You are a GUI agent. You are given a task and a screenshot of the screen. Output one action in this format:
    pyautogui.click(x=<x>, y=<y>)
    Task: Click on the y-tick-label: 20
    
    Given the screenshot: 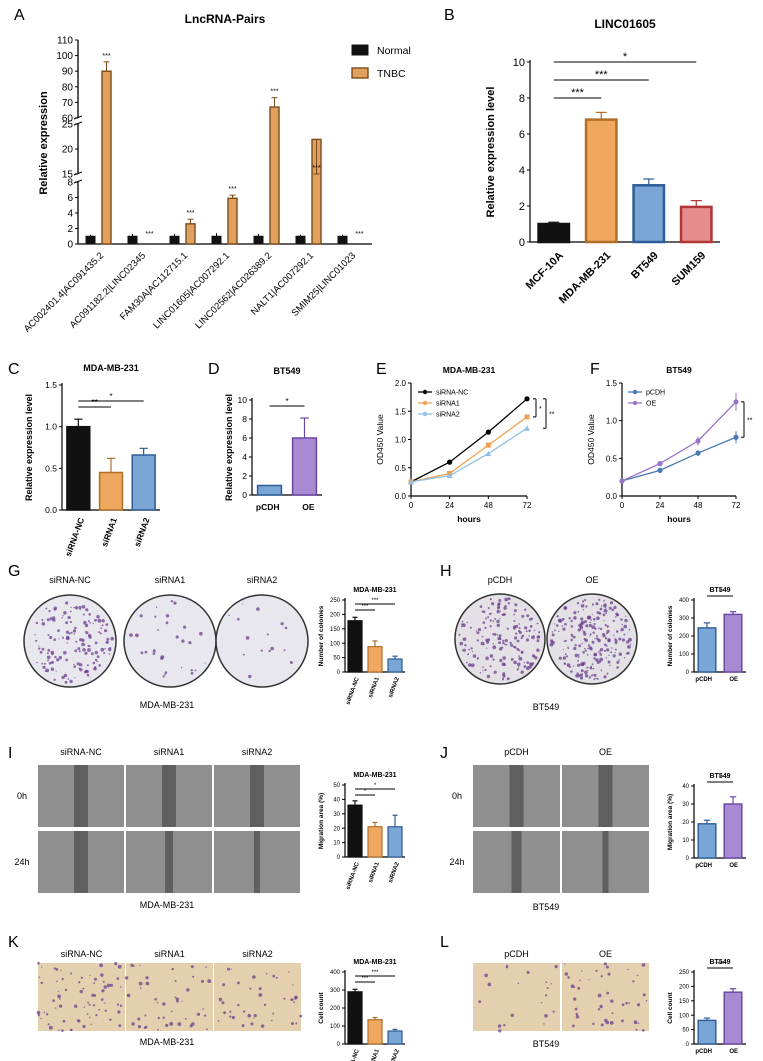 What is the action you would take?
    pyautogui.click(x=68, y=150)
    